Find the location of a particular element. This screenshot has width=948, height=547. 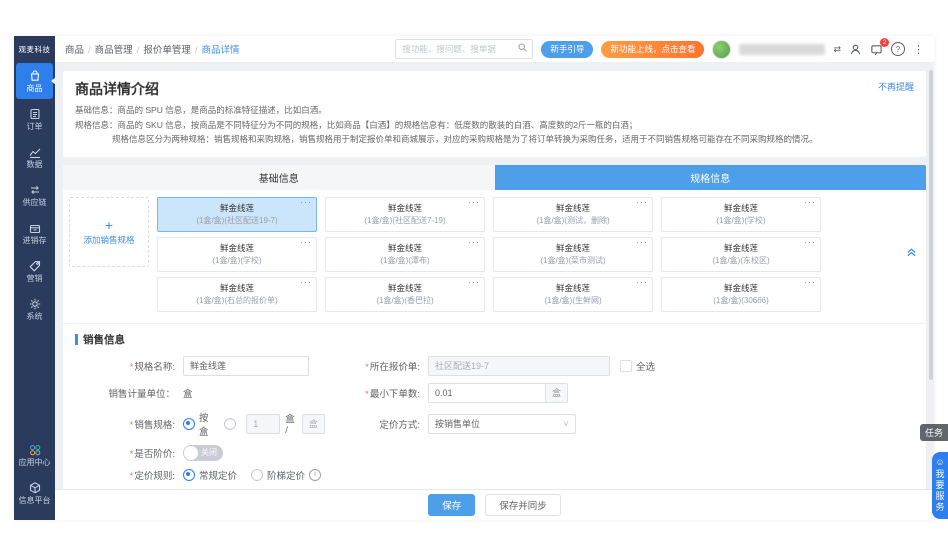

newbie-guide-button: 新手引导 is located at coordinates (567, 49).